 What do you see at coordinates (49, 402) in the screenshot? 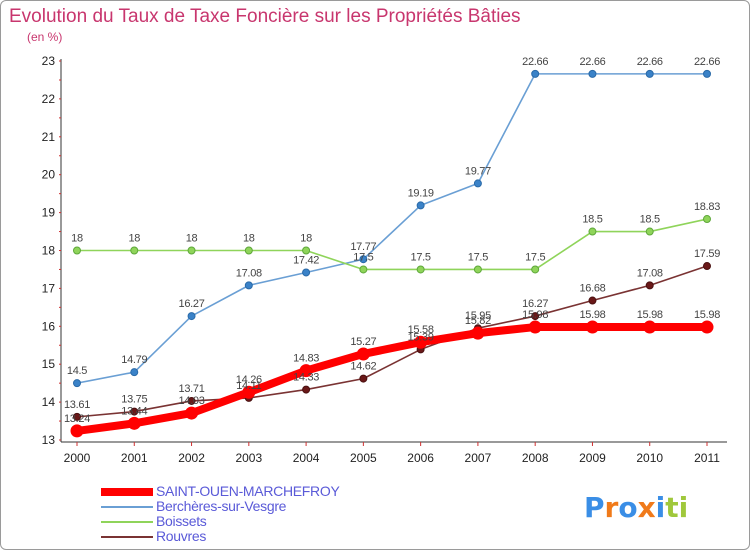
I see `y-tick-label: 14` at bounding box center [49, 402].